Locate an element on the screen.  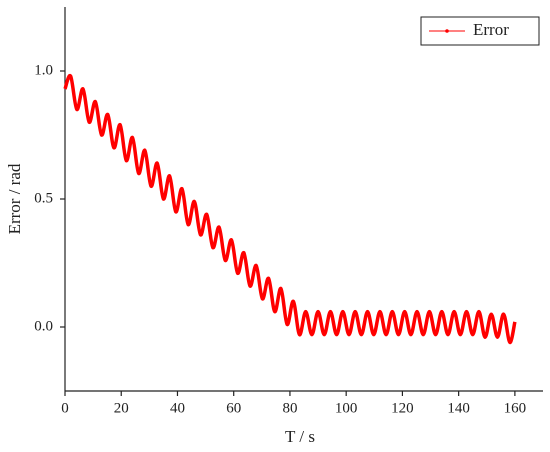
x-tick-label: 20 is located at coordinates (121, 408).